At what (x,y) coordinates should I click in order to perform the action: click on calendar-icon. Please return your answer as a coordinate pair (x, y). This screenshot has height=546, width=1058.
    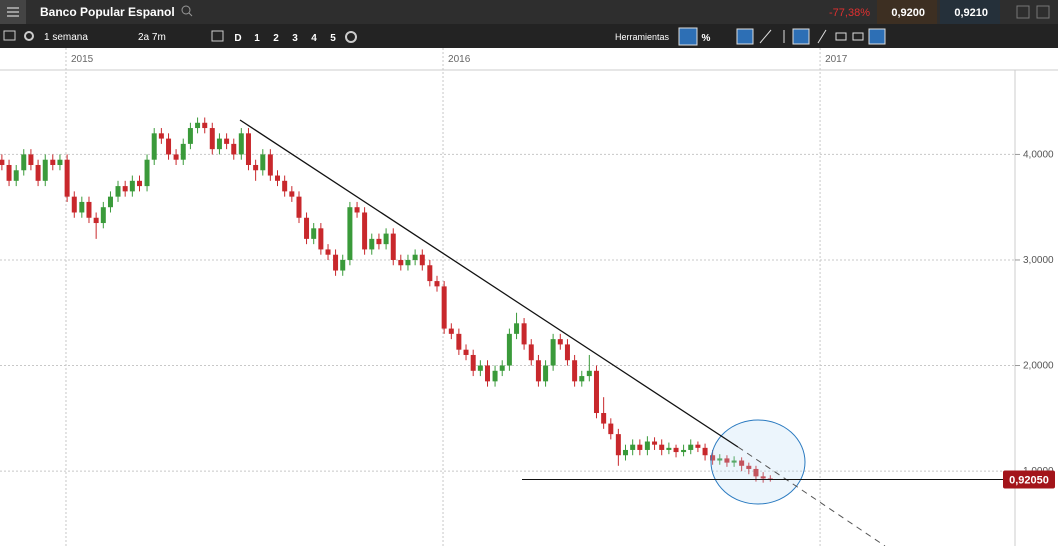
    Looking at the image, I should click on (217, 36).